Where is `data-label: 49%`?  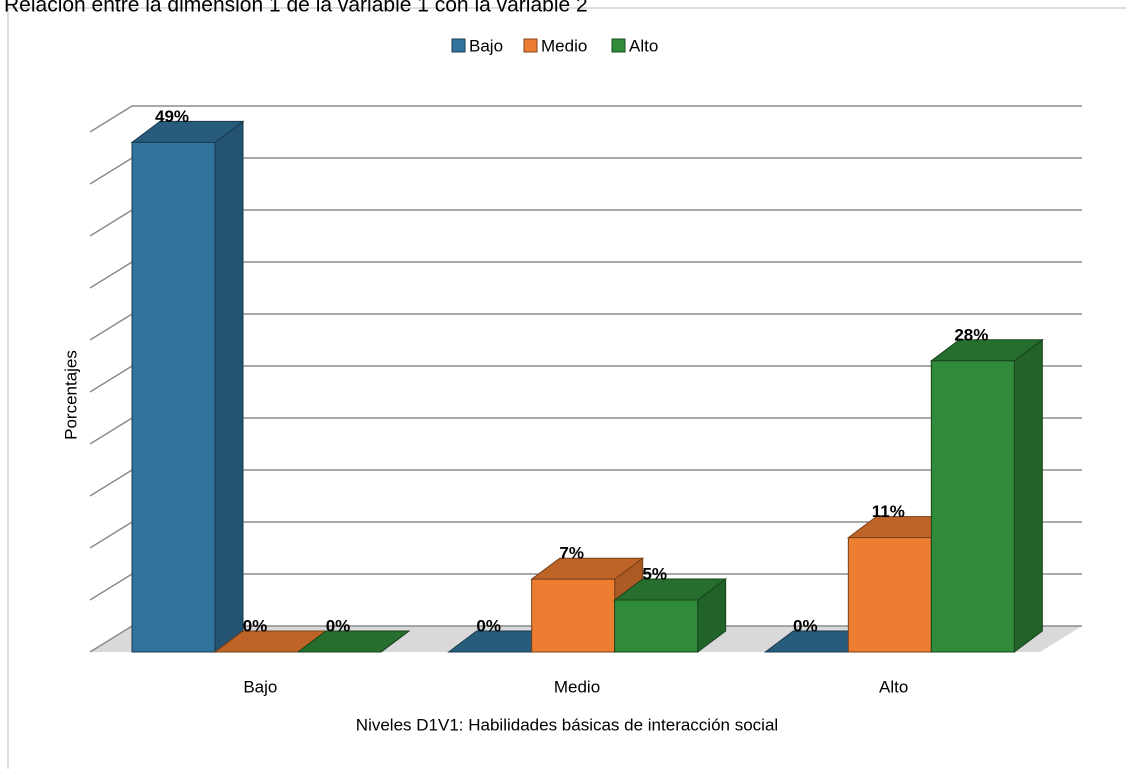
data-label: 49% is located at coordinates (172, 116).